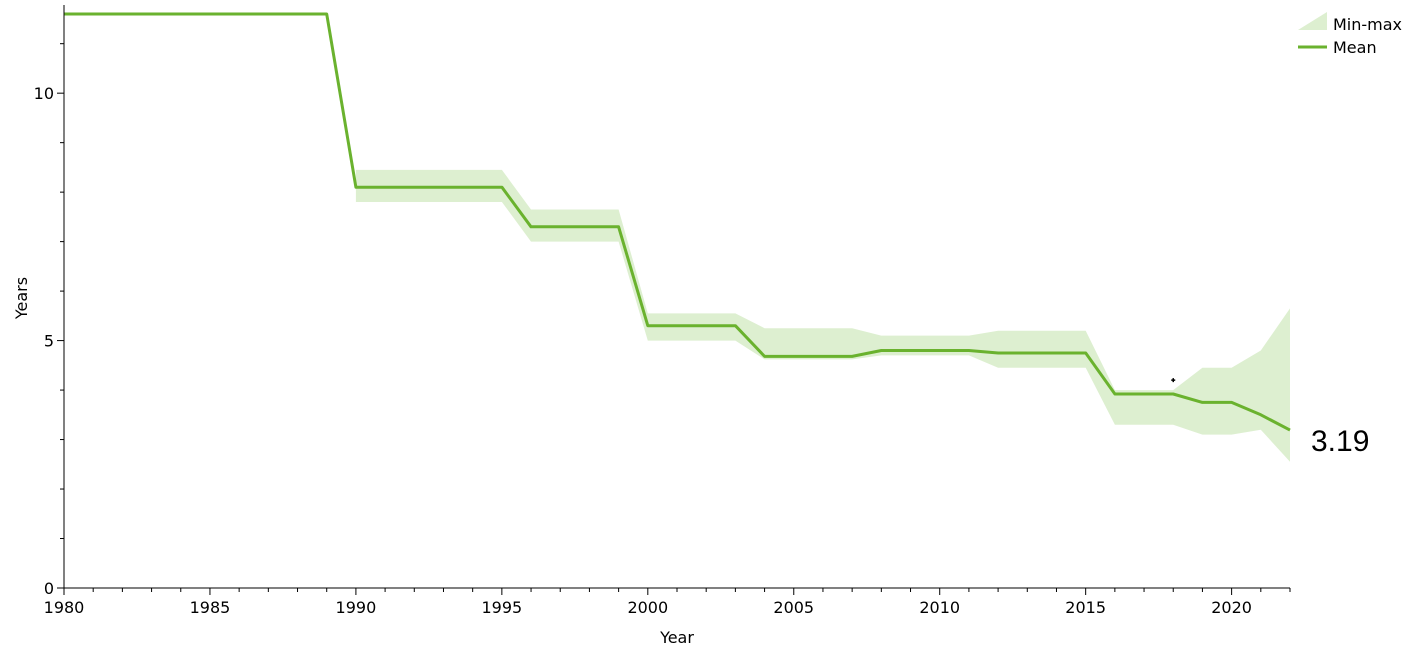 The image size is (1414, 650). What do you see at coordinates (1085, 607) in the screenshot?
I see `x-tick-label: 2015` at bounding box center [1085, 607].